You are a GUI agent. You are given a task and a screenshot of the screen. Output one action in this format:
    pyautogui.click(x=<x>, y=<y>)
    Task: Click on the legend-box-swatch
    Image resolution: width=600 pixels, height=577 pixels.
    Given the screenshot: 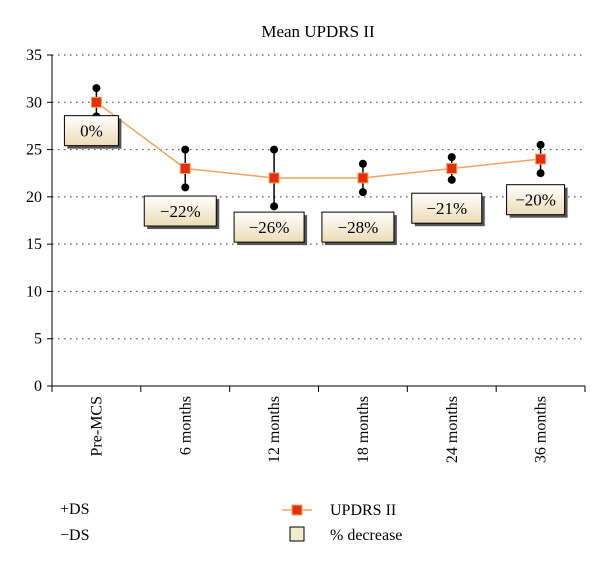 What is the action you would take?
    pyautogui.click(x=297, y=534)
    